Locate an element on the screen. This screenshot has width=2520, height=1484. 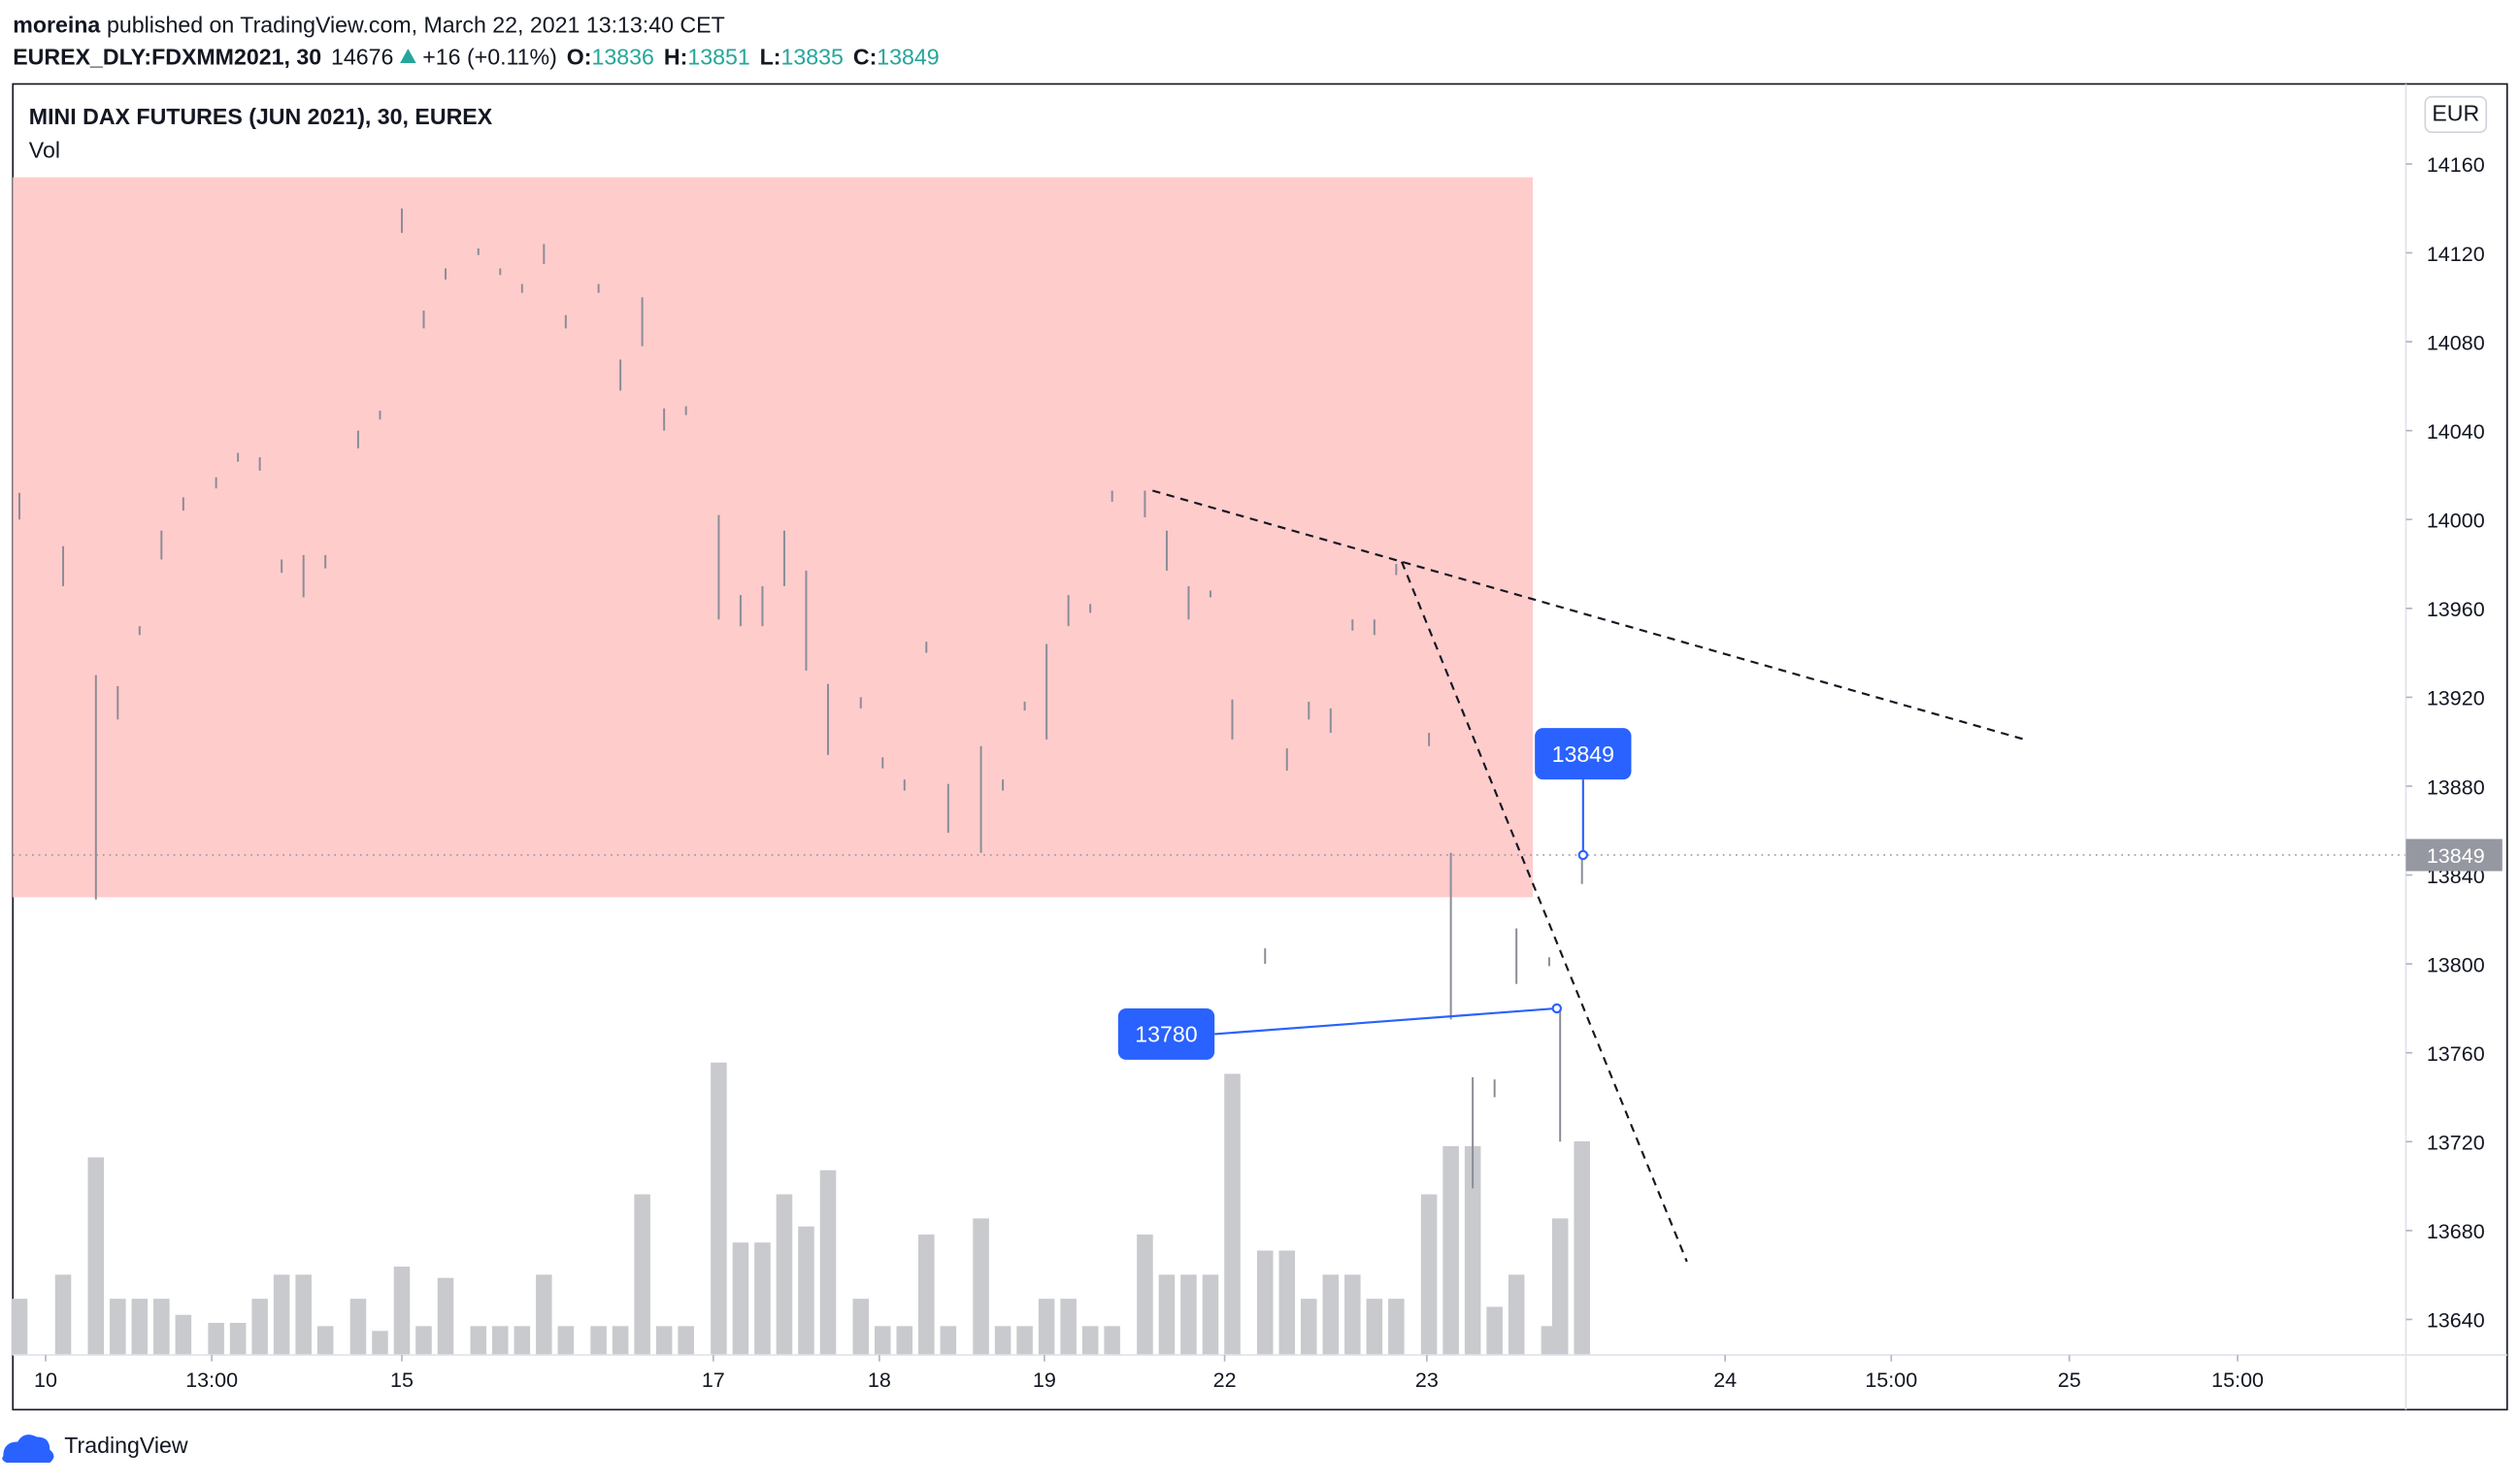
currency: EUR is located at coordinates (2455, 113).